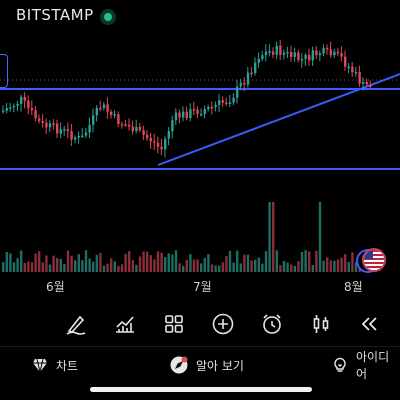  I want to click on x-label-july: 7월, so click(202, 287).